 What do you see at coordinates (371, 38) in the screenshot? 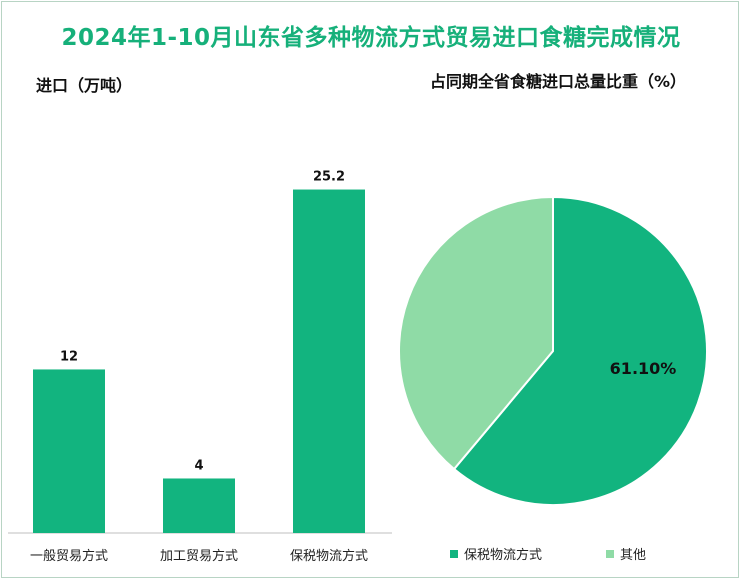
I see `chart-title: 2024年1-10月山东省多种物流方式贸易进口食糖完成情况` at bounding box center [371, 38].